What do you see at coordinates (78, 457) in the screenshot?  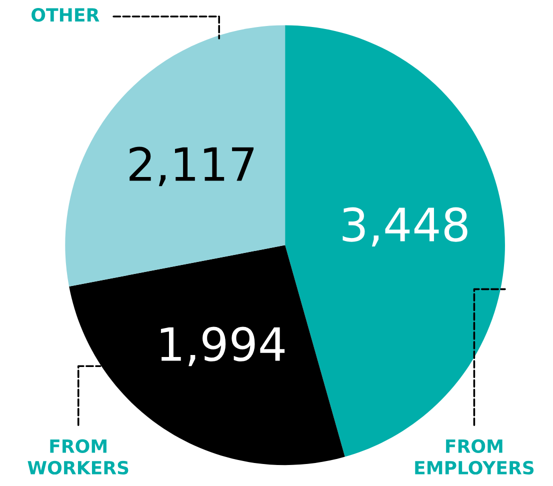 I see `slice-label: FROM WORKERS` at bounding box center [78, 457].